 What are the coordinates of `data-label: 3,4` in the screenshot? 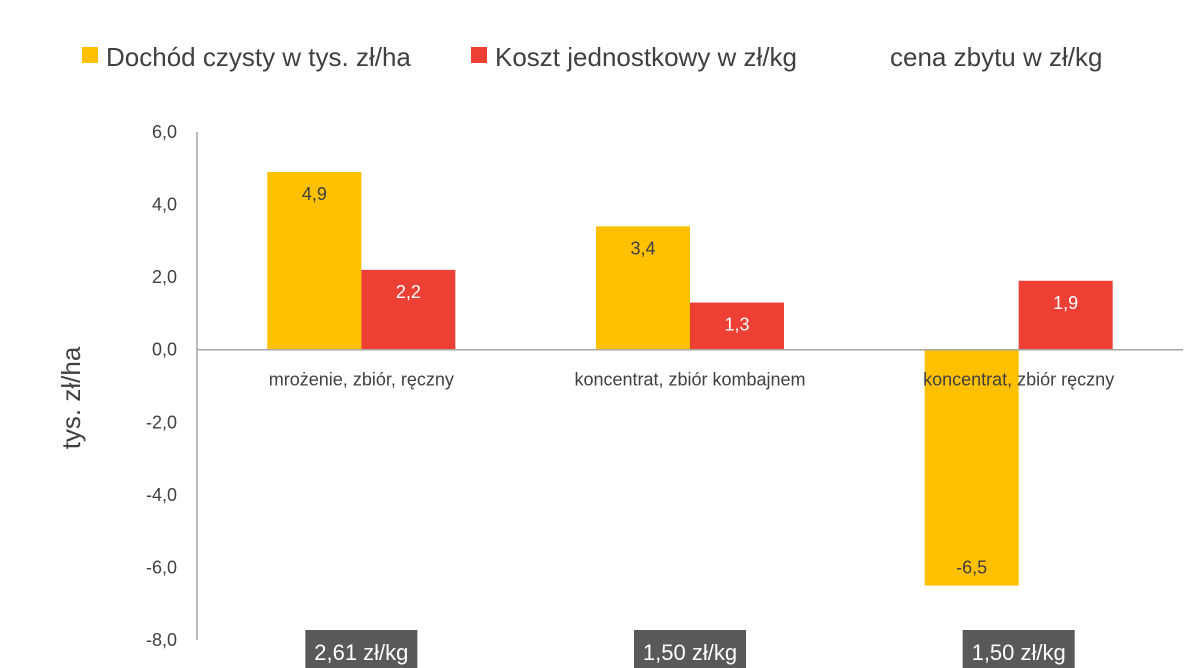 It's located at (642, 248).